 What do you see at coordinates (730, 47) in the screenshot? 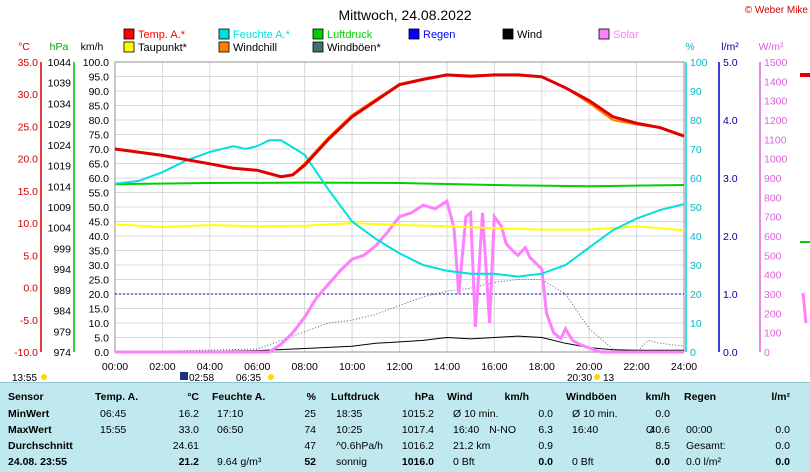
I see `rain-axis-title: l/m²` at bounding box center [730, 47].